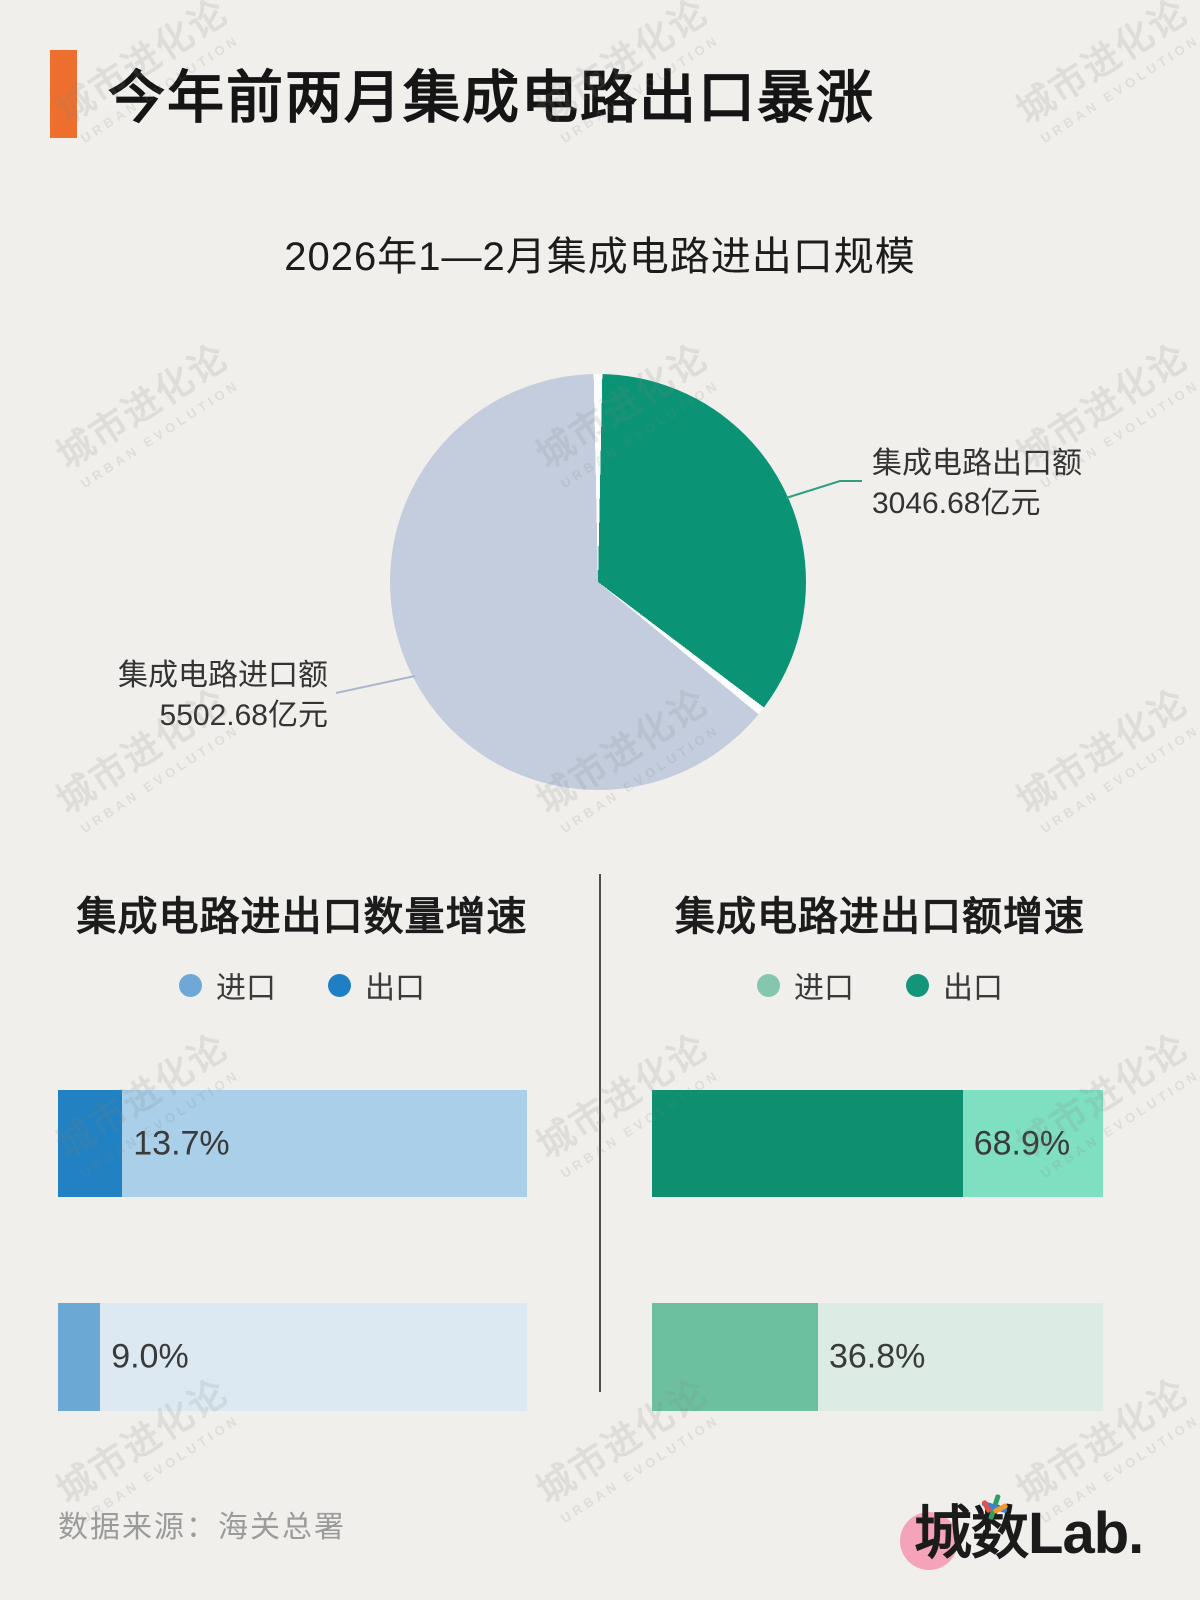 The height and width of the screenshot is (1600, 1200). I want to click on value-chart-legend: 进口 出口, so click(880, 985).